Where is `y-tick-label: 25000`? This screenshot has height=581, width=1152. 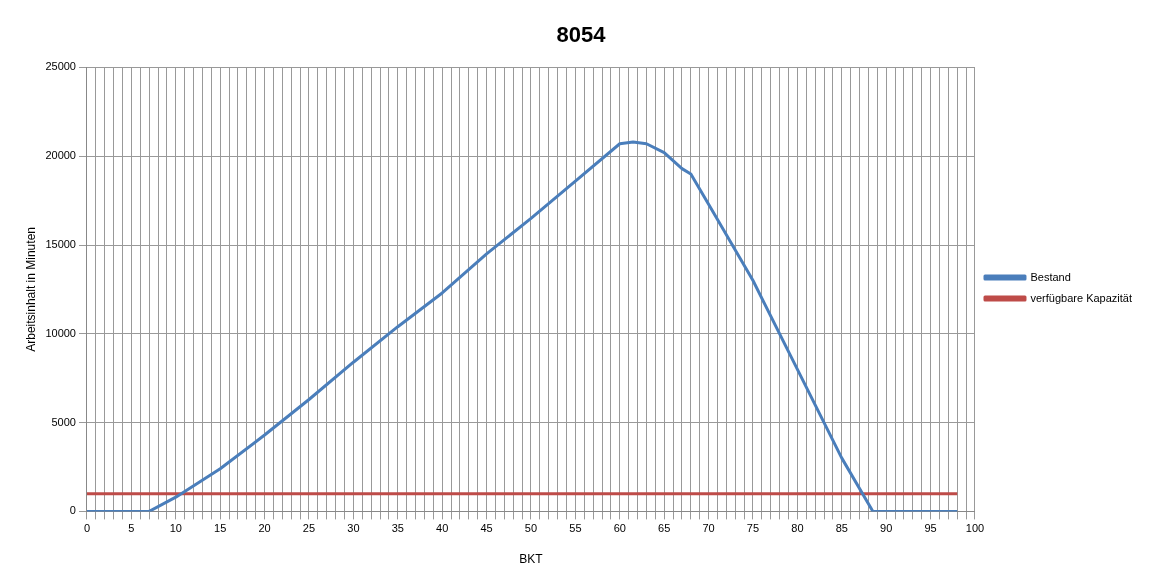
y-tick-label: 25000 is located at coordinates (60, 66).